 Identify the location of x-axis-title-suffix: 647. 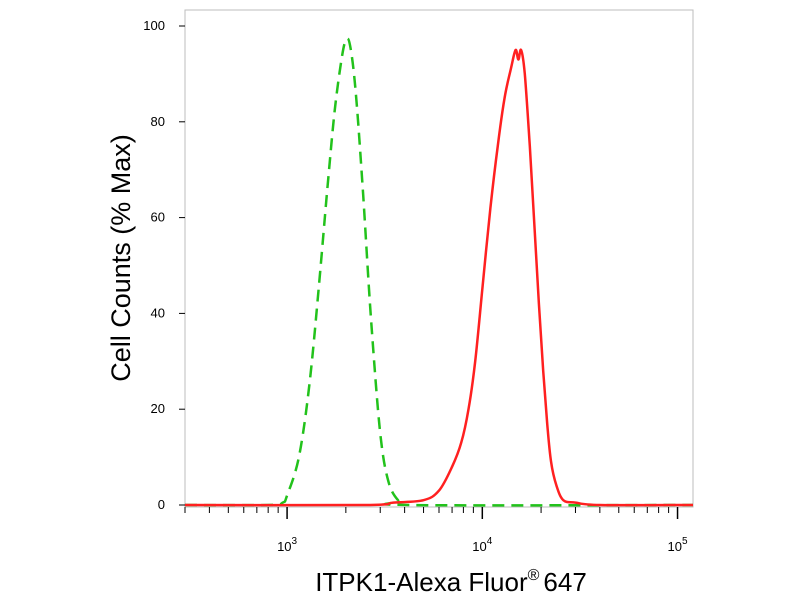
(564, 582).